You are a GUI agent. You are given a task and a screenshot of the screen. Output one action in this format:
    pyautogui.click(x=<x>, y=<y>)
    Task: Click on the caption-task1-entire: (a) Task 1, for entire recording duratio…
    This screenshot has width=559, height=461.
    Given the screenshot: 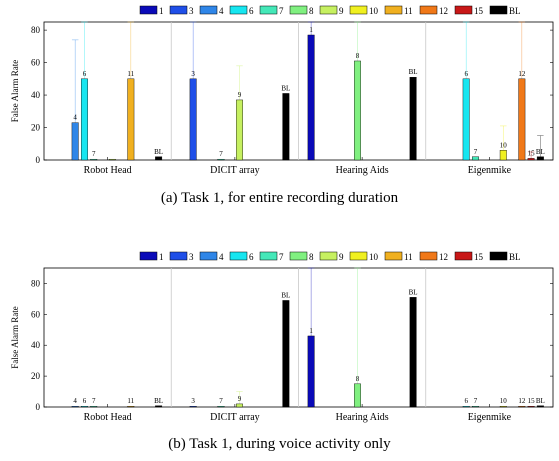 What is the action you would take?
    pyautogui.click(x=279, y=198)
    